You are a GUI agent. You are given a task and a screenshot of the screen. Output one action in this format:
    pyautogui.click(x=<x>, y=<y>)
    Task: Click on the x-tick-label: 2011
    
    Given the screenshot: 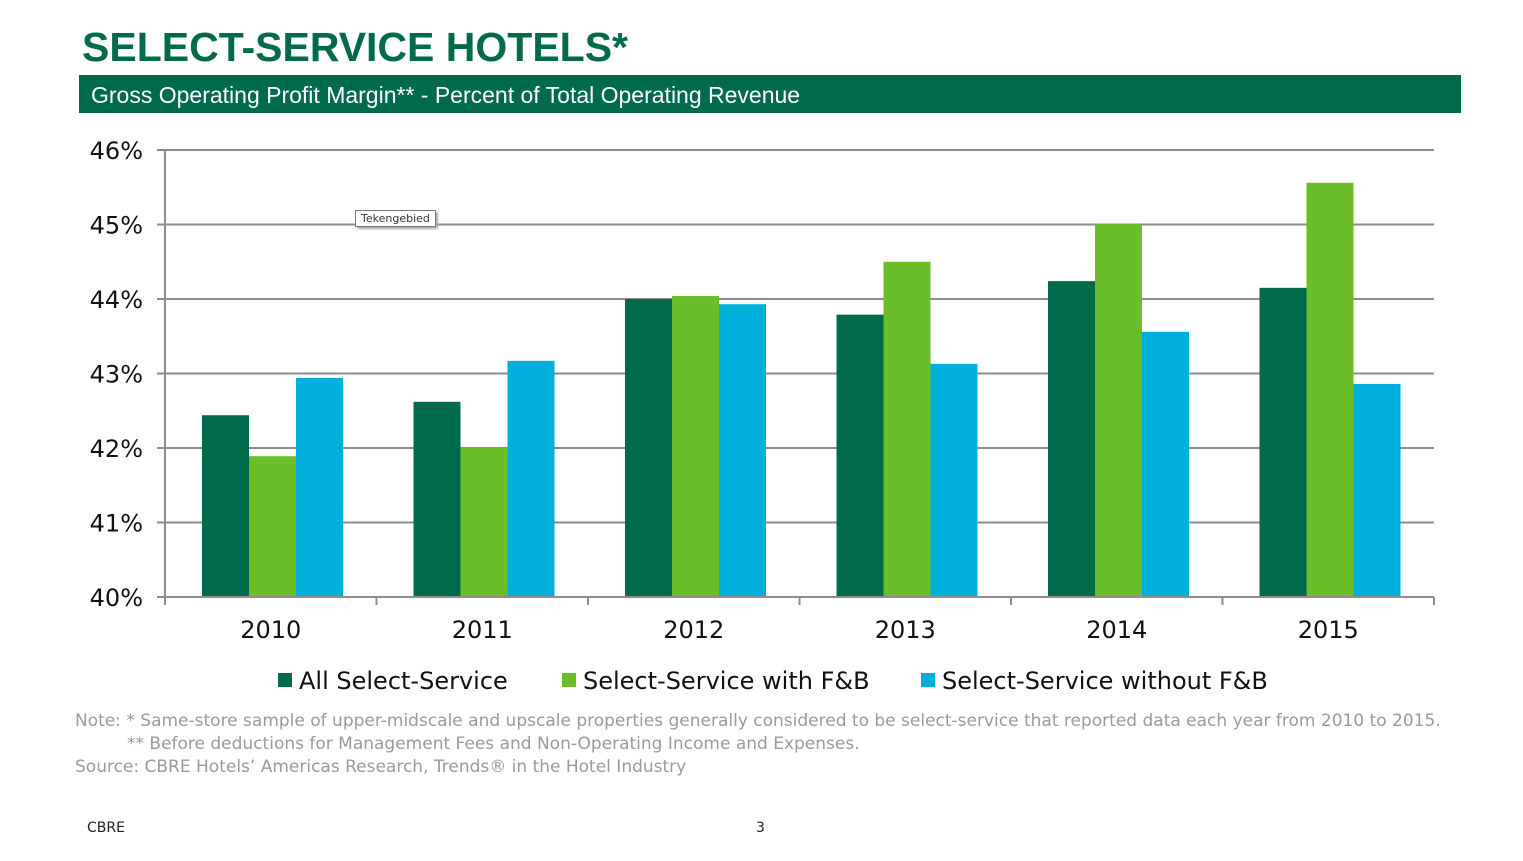 What is the action you would take?
    pyautogui.click(x=482, y=630)
    